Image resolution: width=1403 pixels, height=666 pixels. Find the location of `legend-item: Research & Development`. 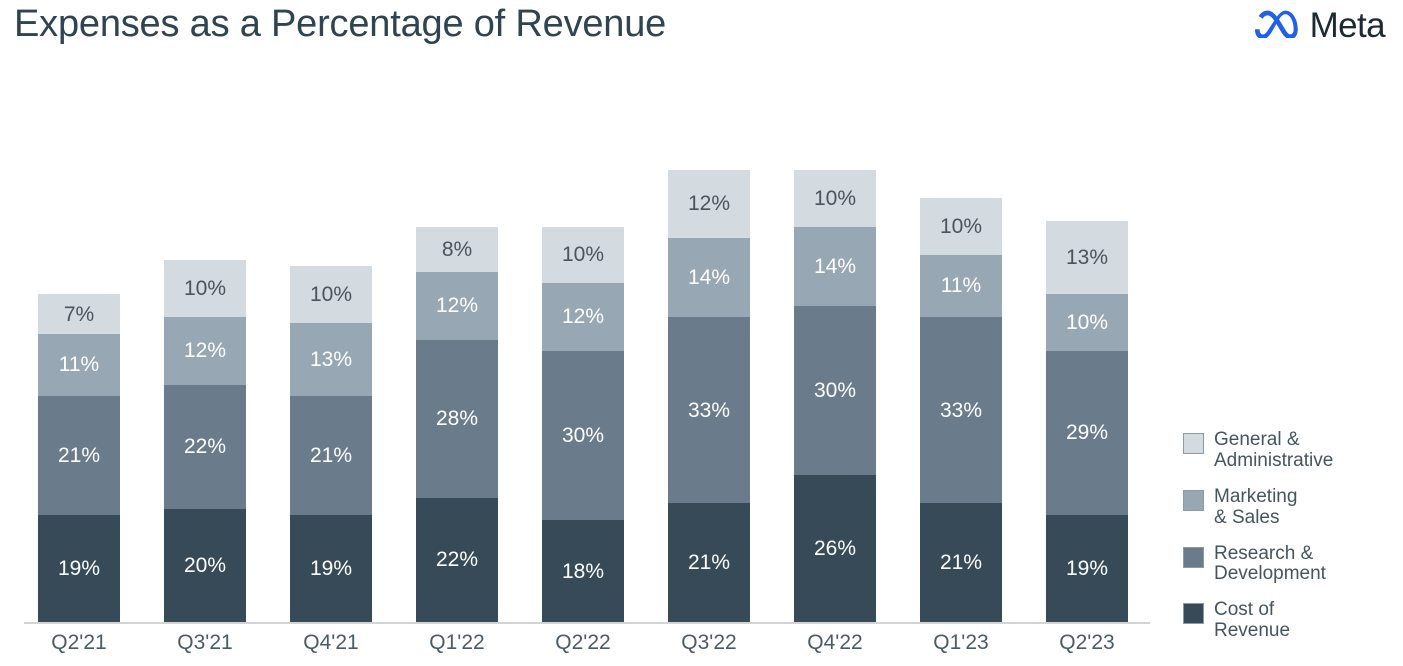

legend-item: Research & Development is located at coordinates (1290, 564).